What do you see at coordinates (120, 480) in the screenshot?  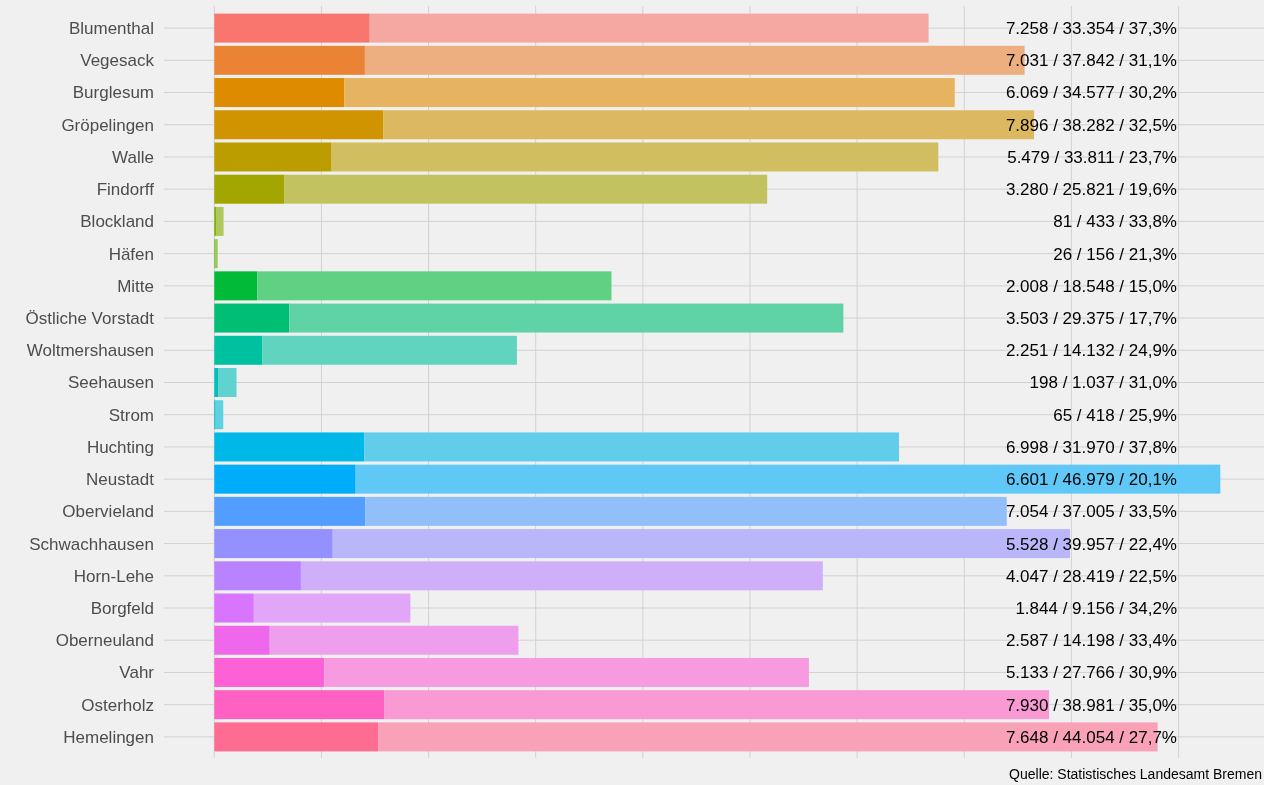 I see `y-tick-label: Neustadt` at bounding box center [120, 480].